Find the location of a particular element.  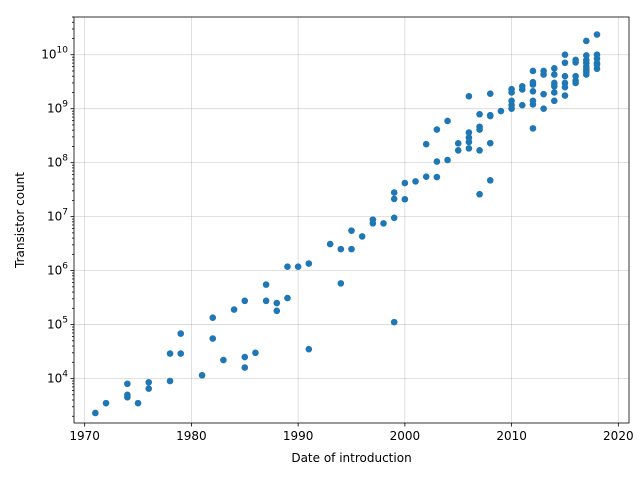

y-tick-label: 10⁷ is located at coordinates (57, 216).